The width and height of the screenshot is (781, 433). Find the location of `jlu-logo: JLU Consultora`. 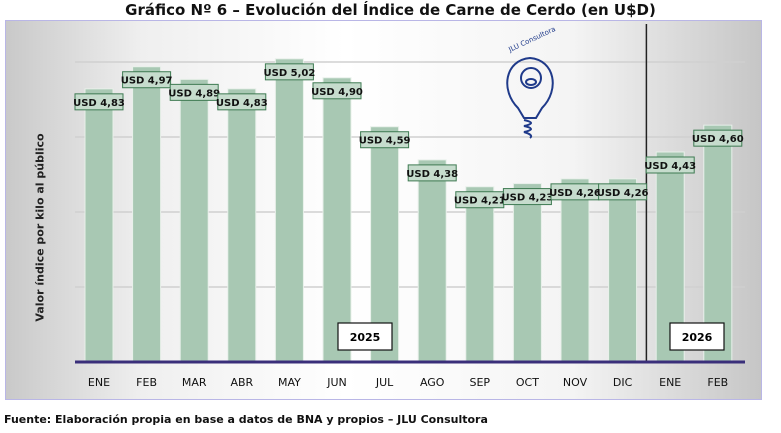

jlu-logo: JLU Consultora is located at coordinates (531, 82).